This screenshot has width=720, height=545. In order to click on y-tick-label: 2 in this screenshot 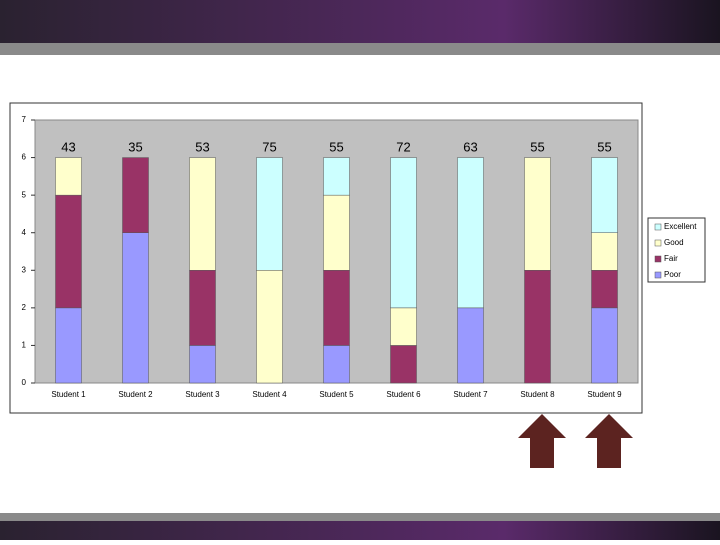, I will do `click(24, 307)`.